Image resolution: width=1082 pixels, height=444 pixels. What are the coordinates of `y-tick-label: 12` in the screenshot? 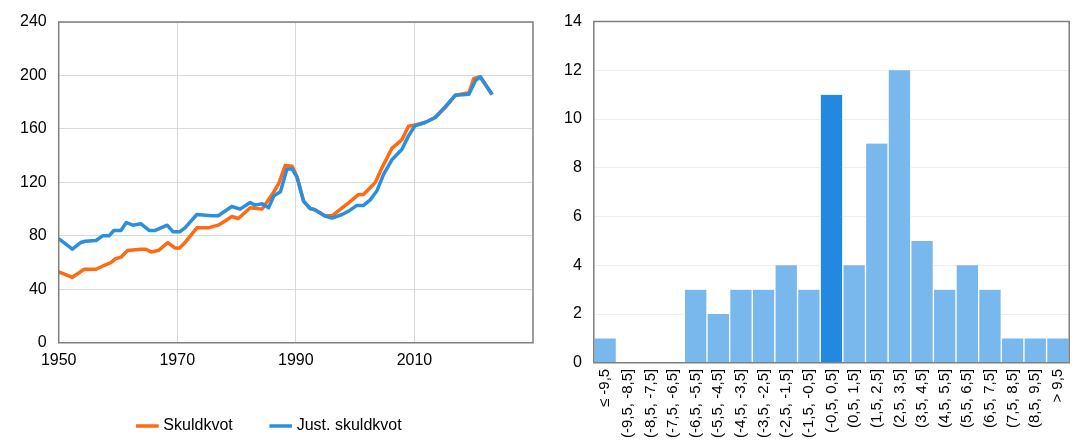 It's located at (573, 69).